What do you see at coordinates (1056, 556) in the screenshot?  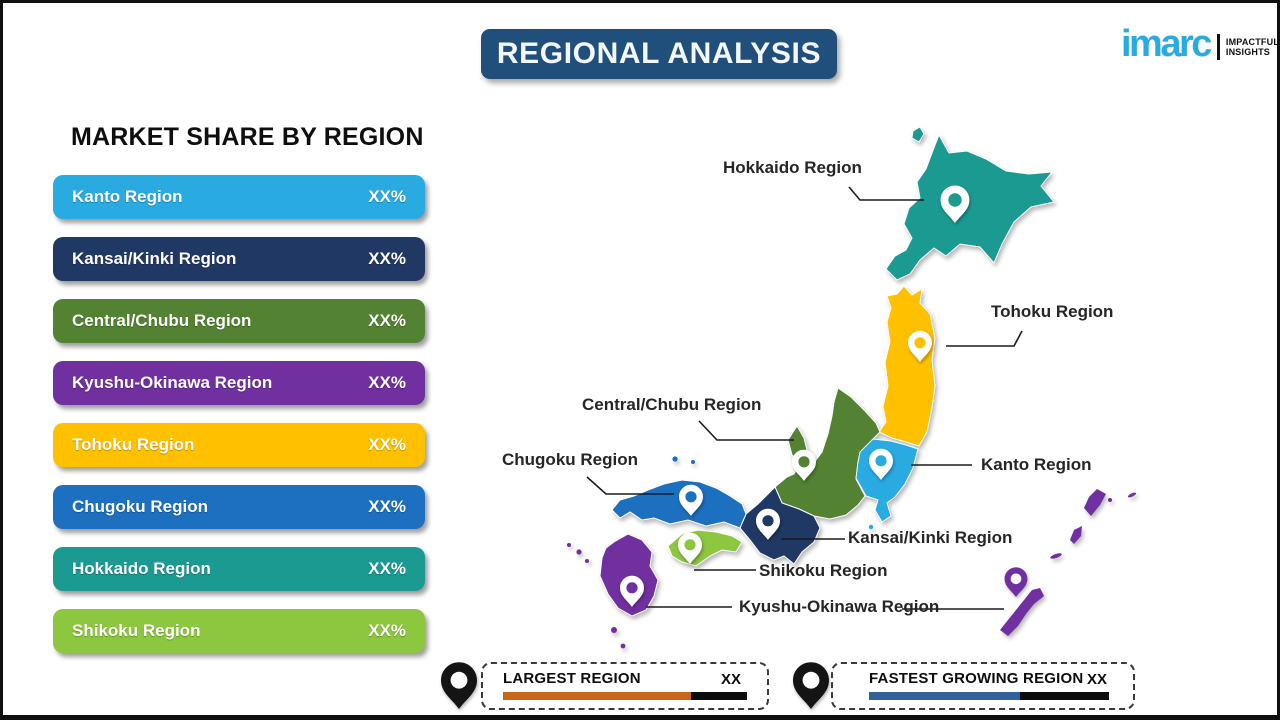 I see `island-okinawa-dash` at bounding box center [1056, 556].